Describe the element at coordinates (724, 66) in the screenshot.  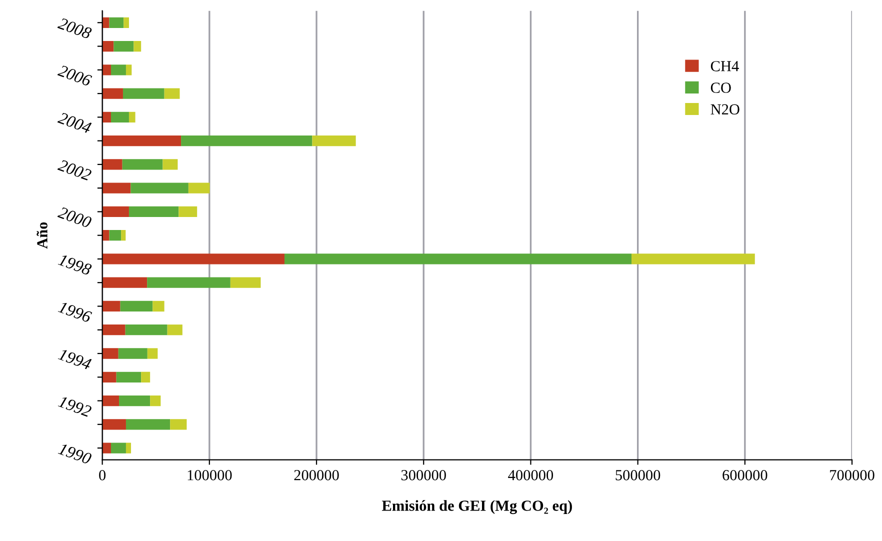
I see `legend-label: CH4` at that location.